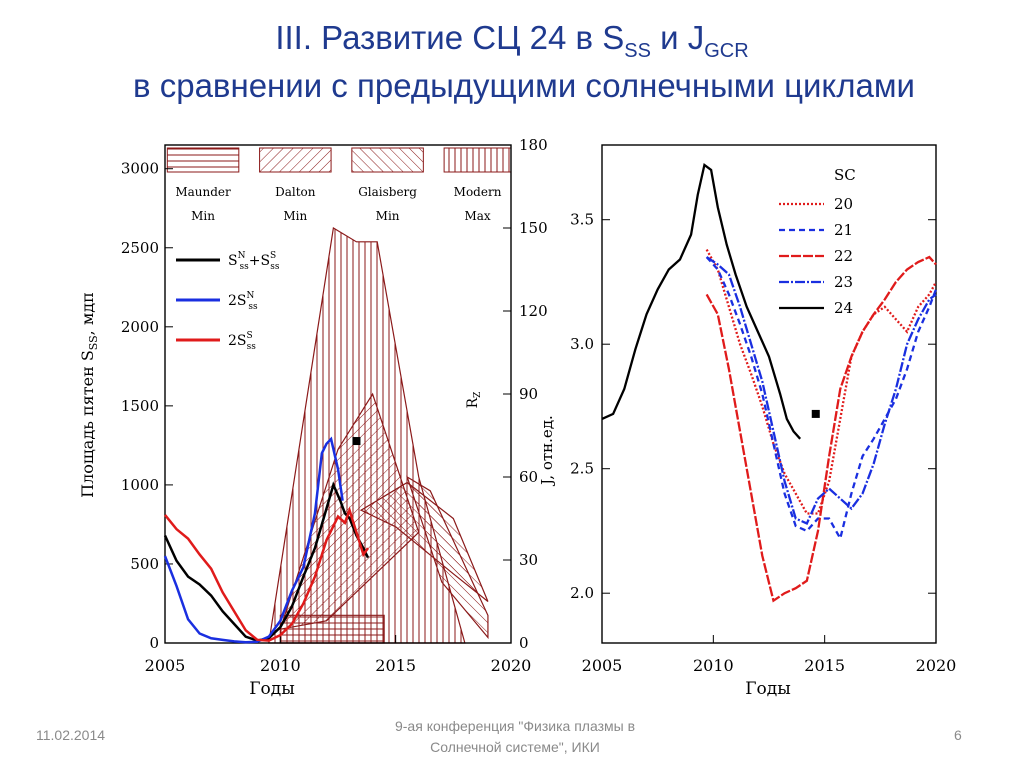 This screenshot has width=1024, height=768. What do you see at coordinates (582, 344) in the screenshot?
I see `y-tick-label: 3.0` at bounding box center [582, 344].